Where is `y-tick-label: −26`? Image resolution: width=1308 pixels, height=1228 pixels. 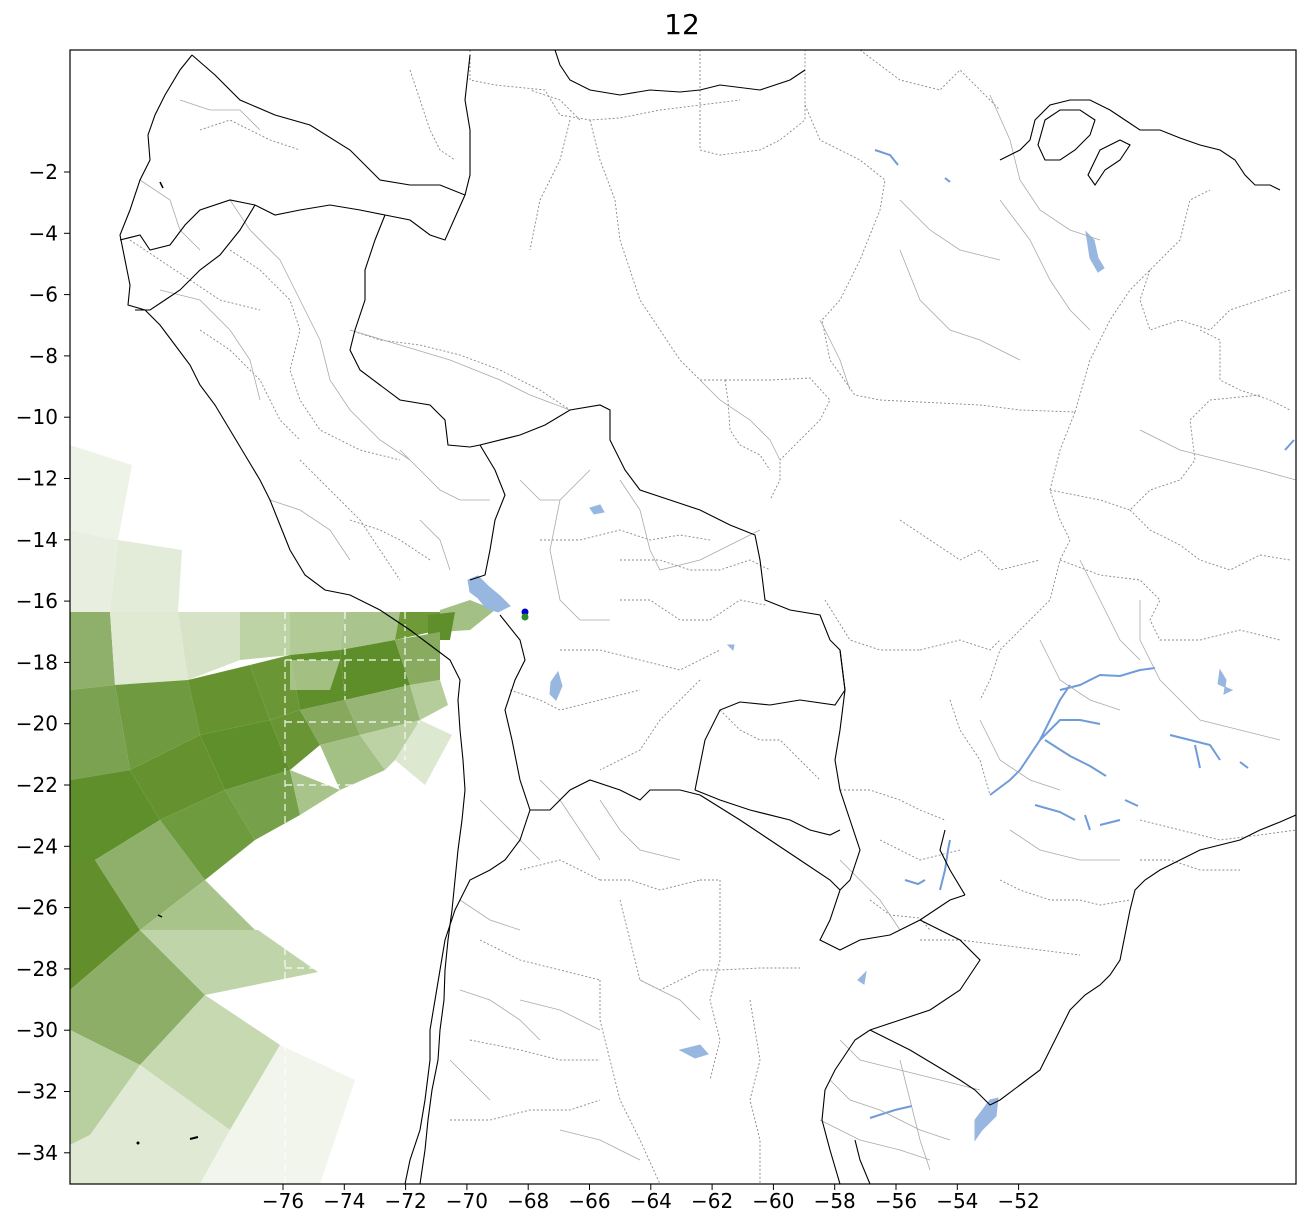 y-tick-label: −26 is located at coordinates (37, 908).